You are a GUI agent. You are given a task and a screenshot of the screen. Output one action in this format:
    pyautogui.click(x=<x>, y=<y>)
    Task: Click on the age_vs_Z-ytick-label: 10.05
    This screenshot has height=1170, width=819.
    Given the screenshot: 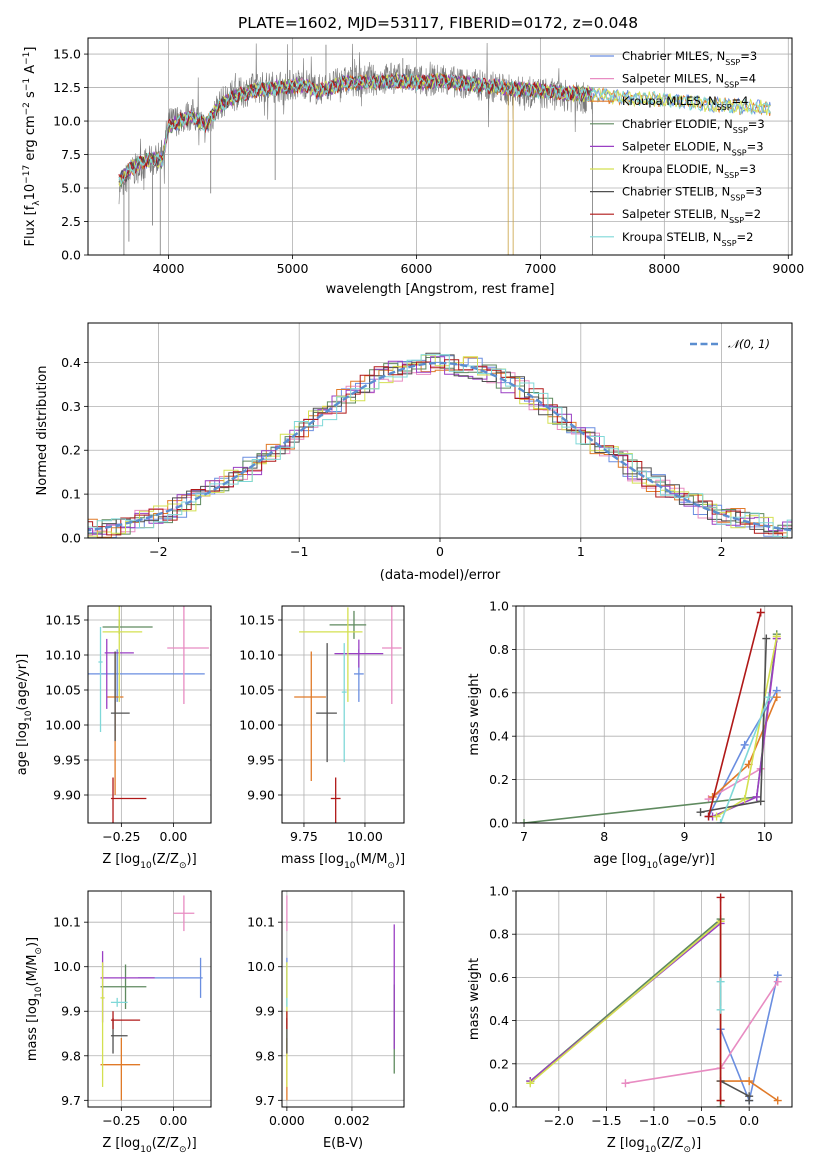 What is the action you would take?
    pyautogui.click(x=63, y=690)
    